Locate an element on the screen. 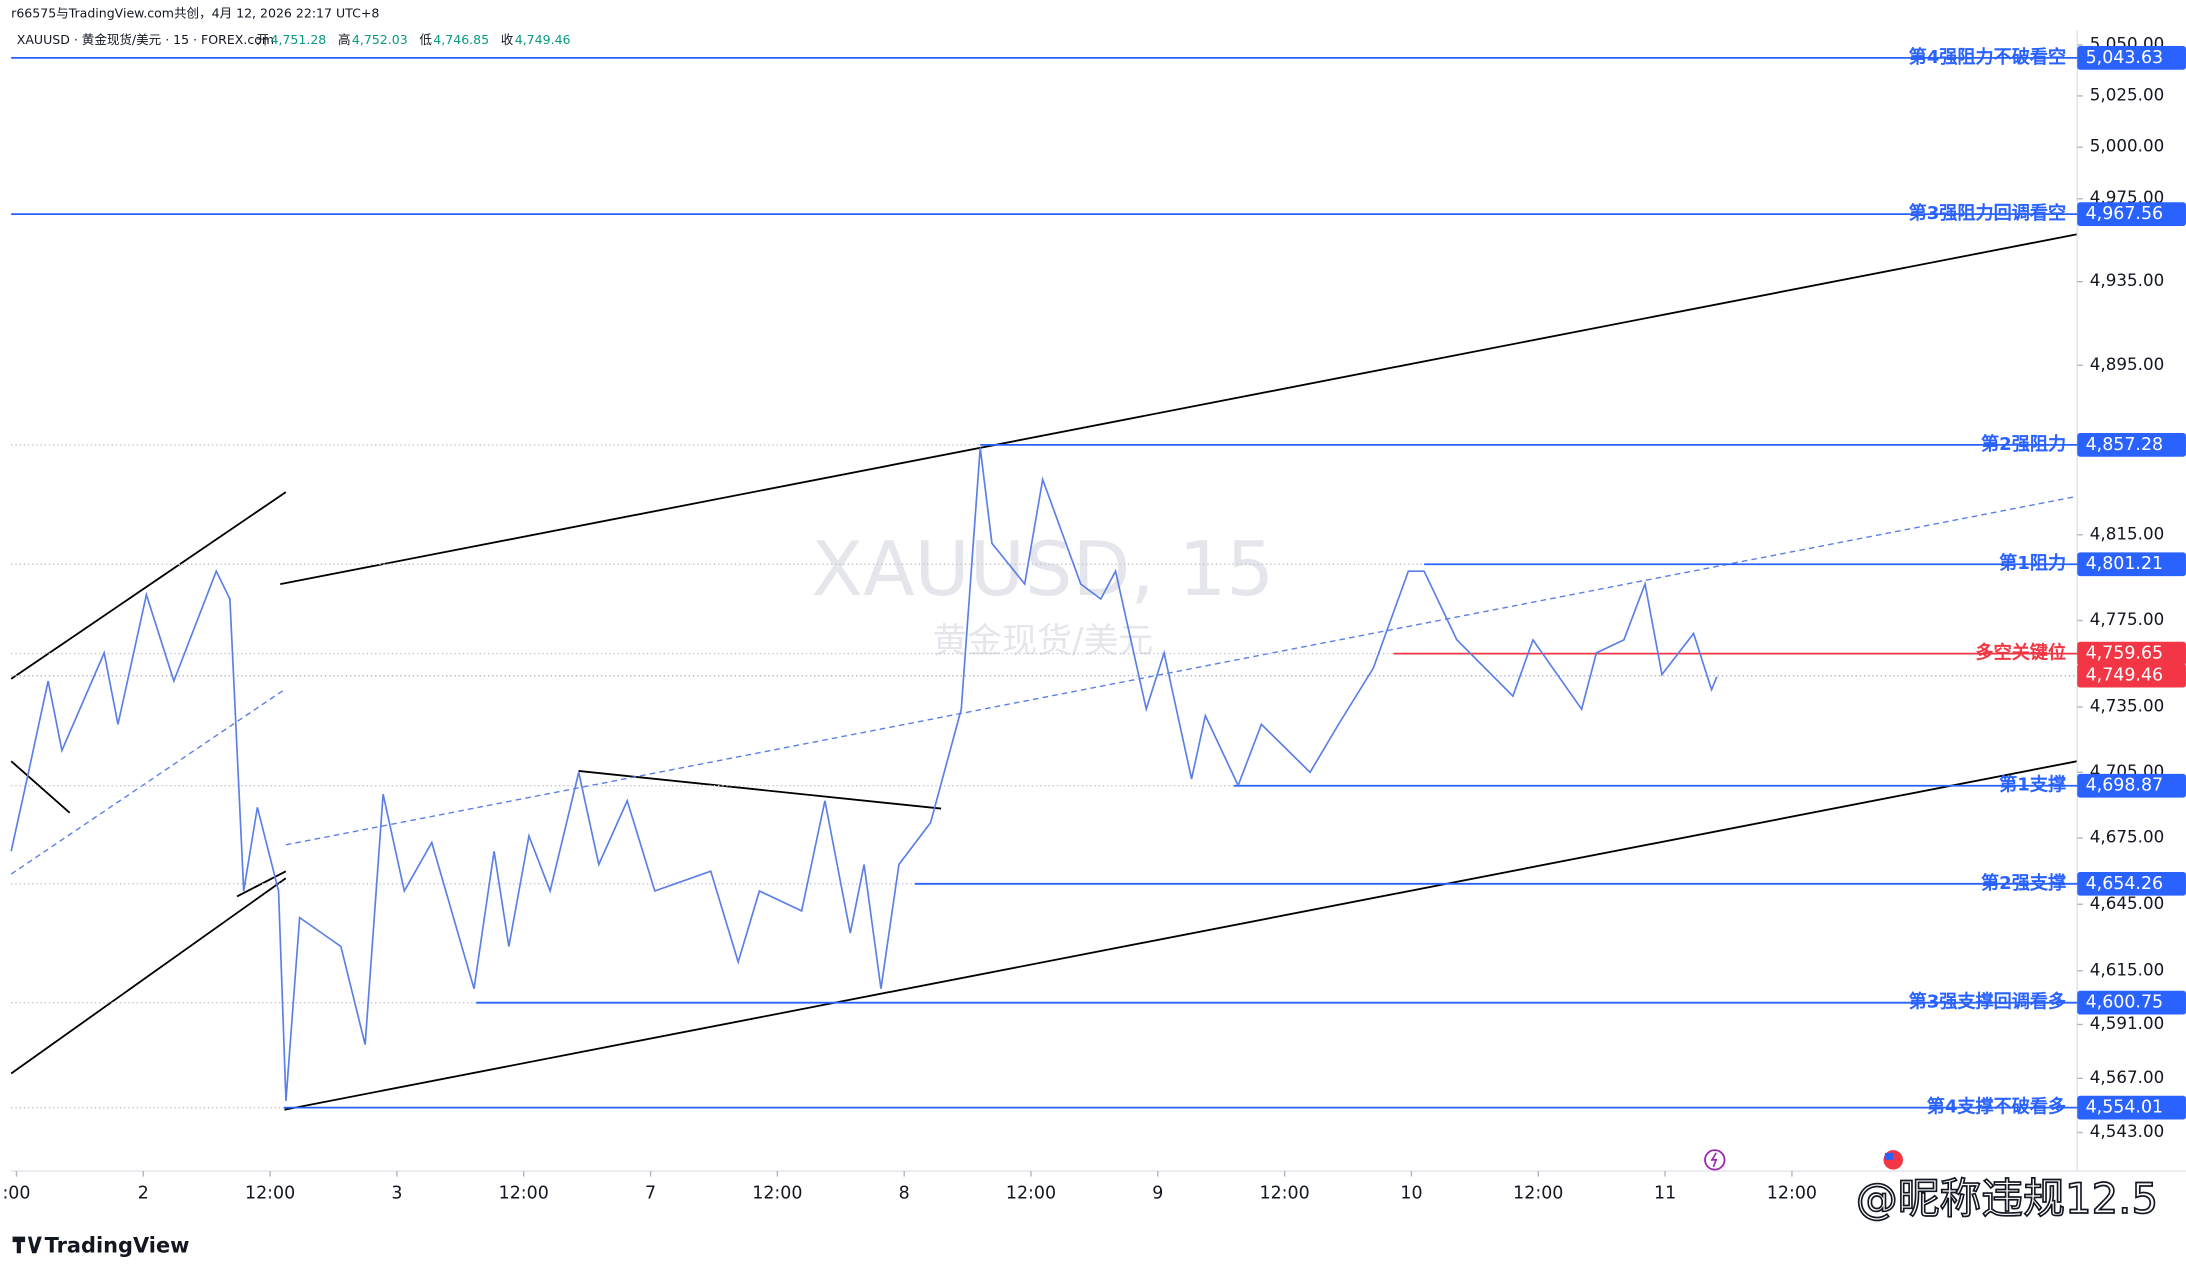 Image resolution: width=2186 pixels, height=1277 pixels. level-label: 第4支撑不破看多 is located at coordinates (1996, 1107).